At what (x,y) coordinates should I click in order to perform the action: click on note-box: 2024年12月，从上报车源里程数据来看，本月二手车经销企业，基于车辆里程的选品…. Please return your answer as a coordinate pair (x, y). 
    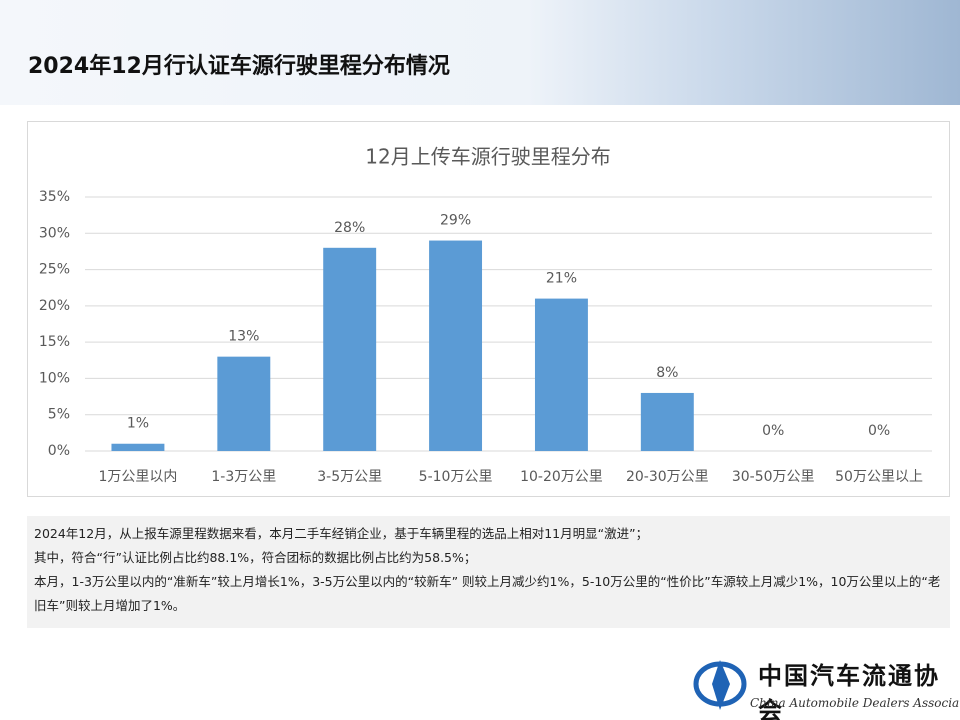
    Looking at the image, I should click on (488, 572).